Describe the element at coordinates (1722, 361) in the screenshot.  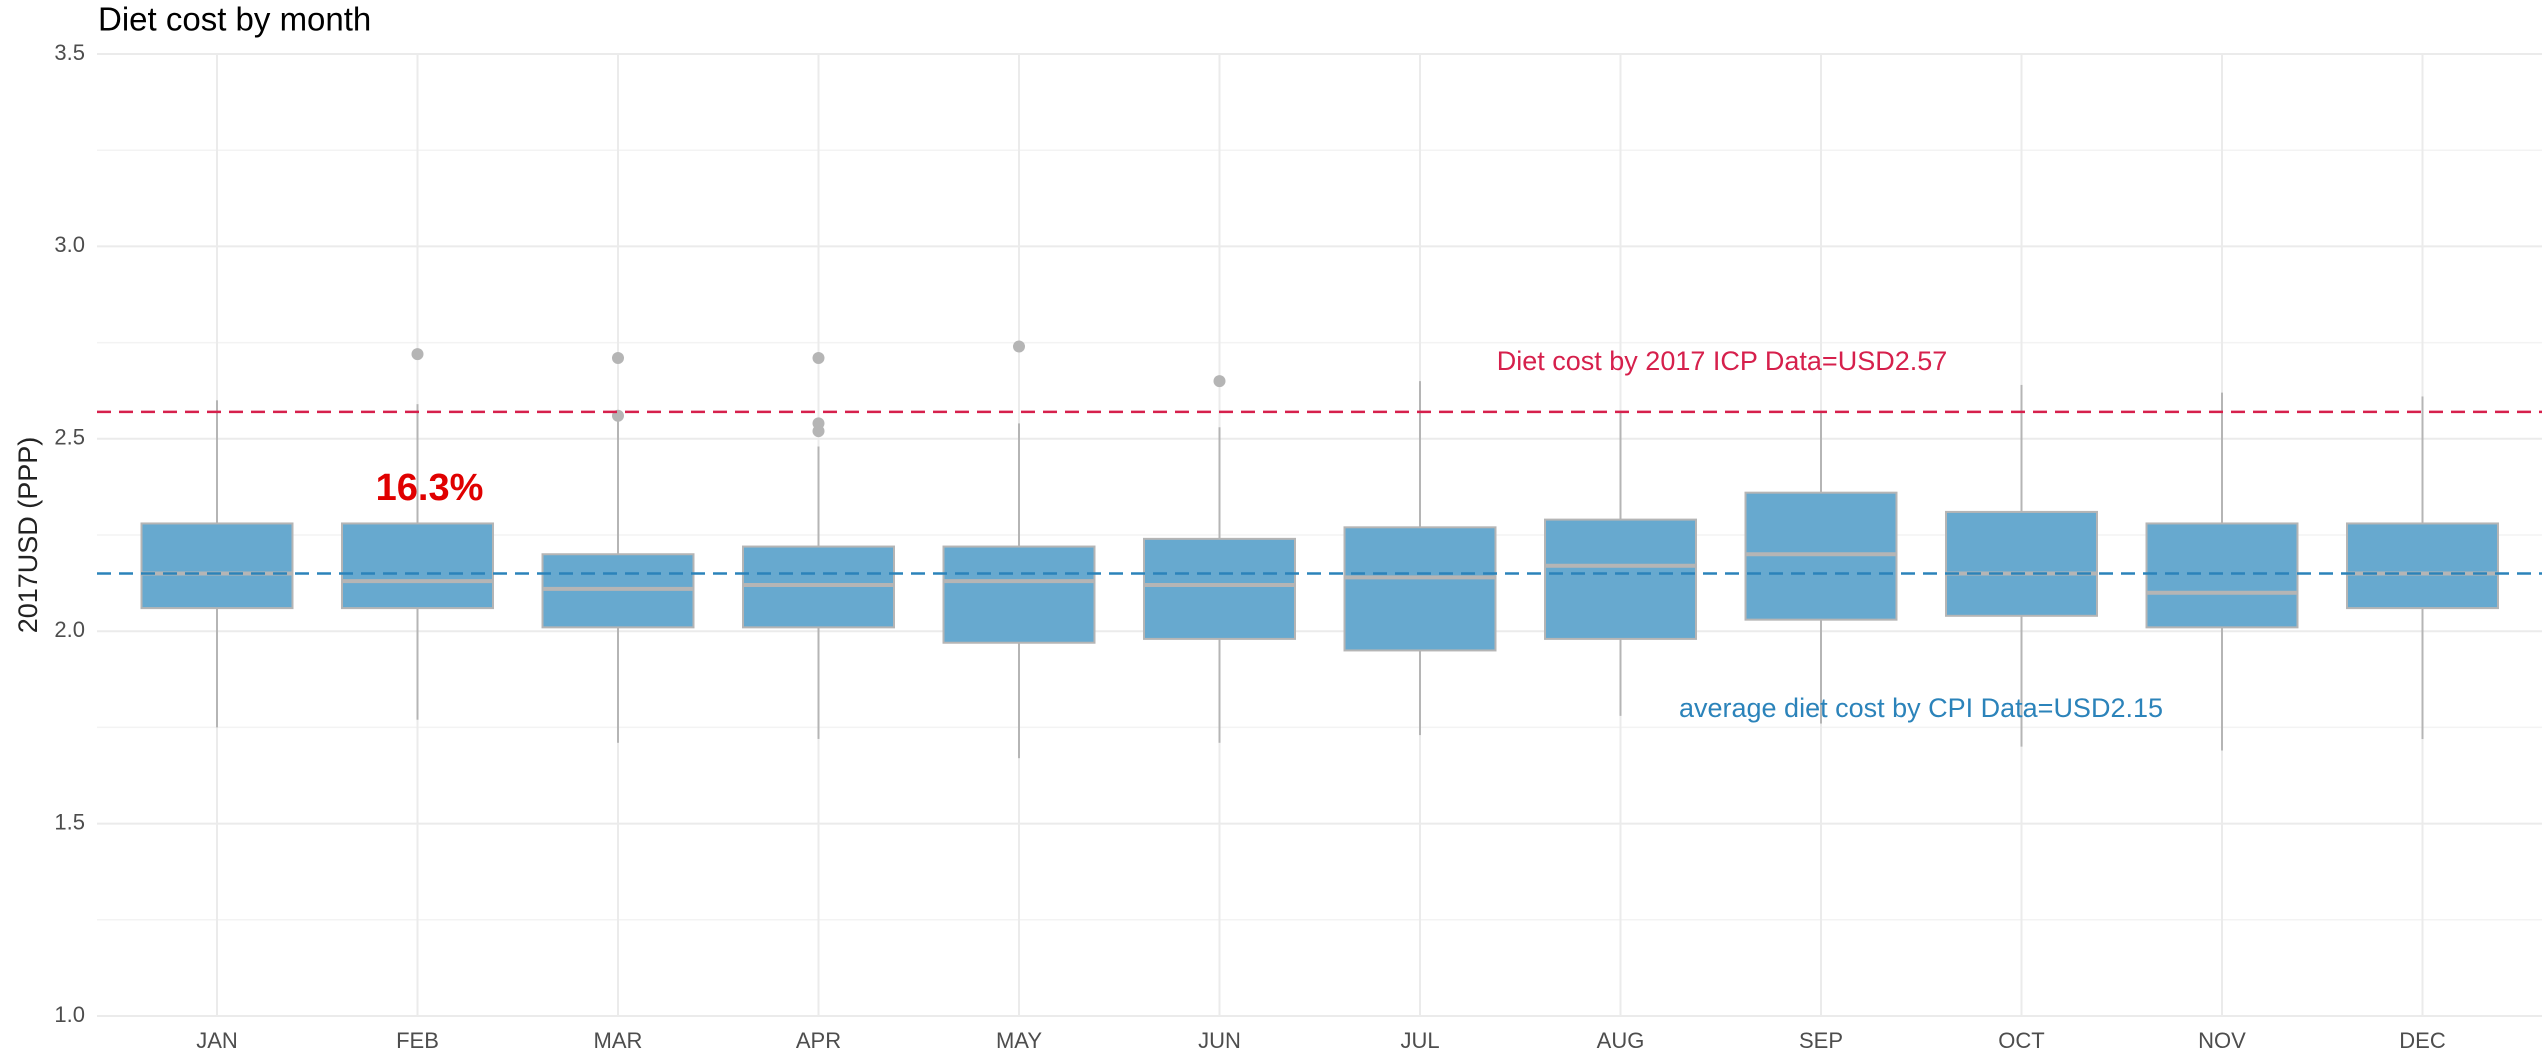
I see `reference-label: Diet cost by 2017 ICP Data=USD2.57` at that location.